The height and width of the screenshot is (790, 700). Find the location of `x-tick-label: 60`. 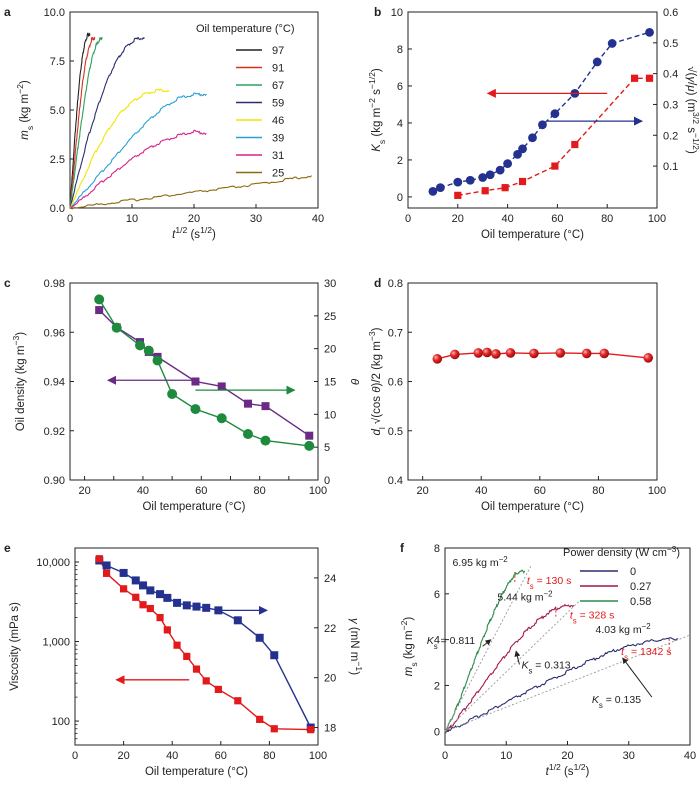

x-tick-label: 60 is located at coordinates (540, 491).